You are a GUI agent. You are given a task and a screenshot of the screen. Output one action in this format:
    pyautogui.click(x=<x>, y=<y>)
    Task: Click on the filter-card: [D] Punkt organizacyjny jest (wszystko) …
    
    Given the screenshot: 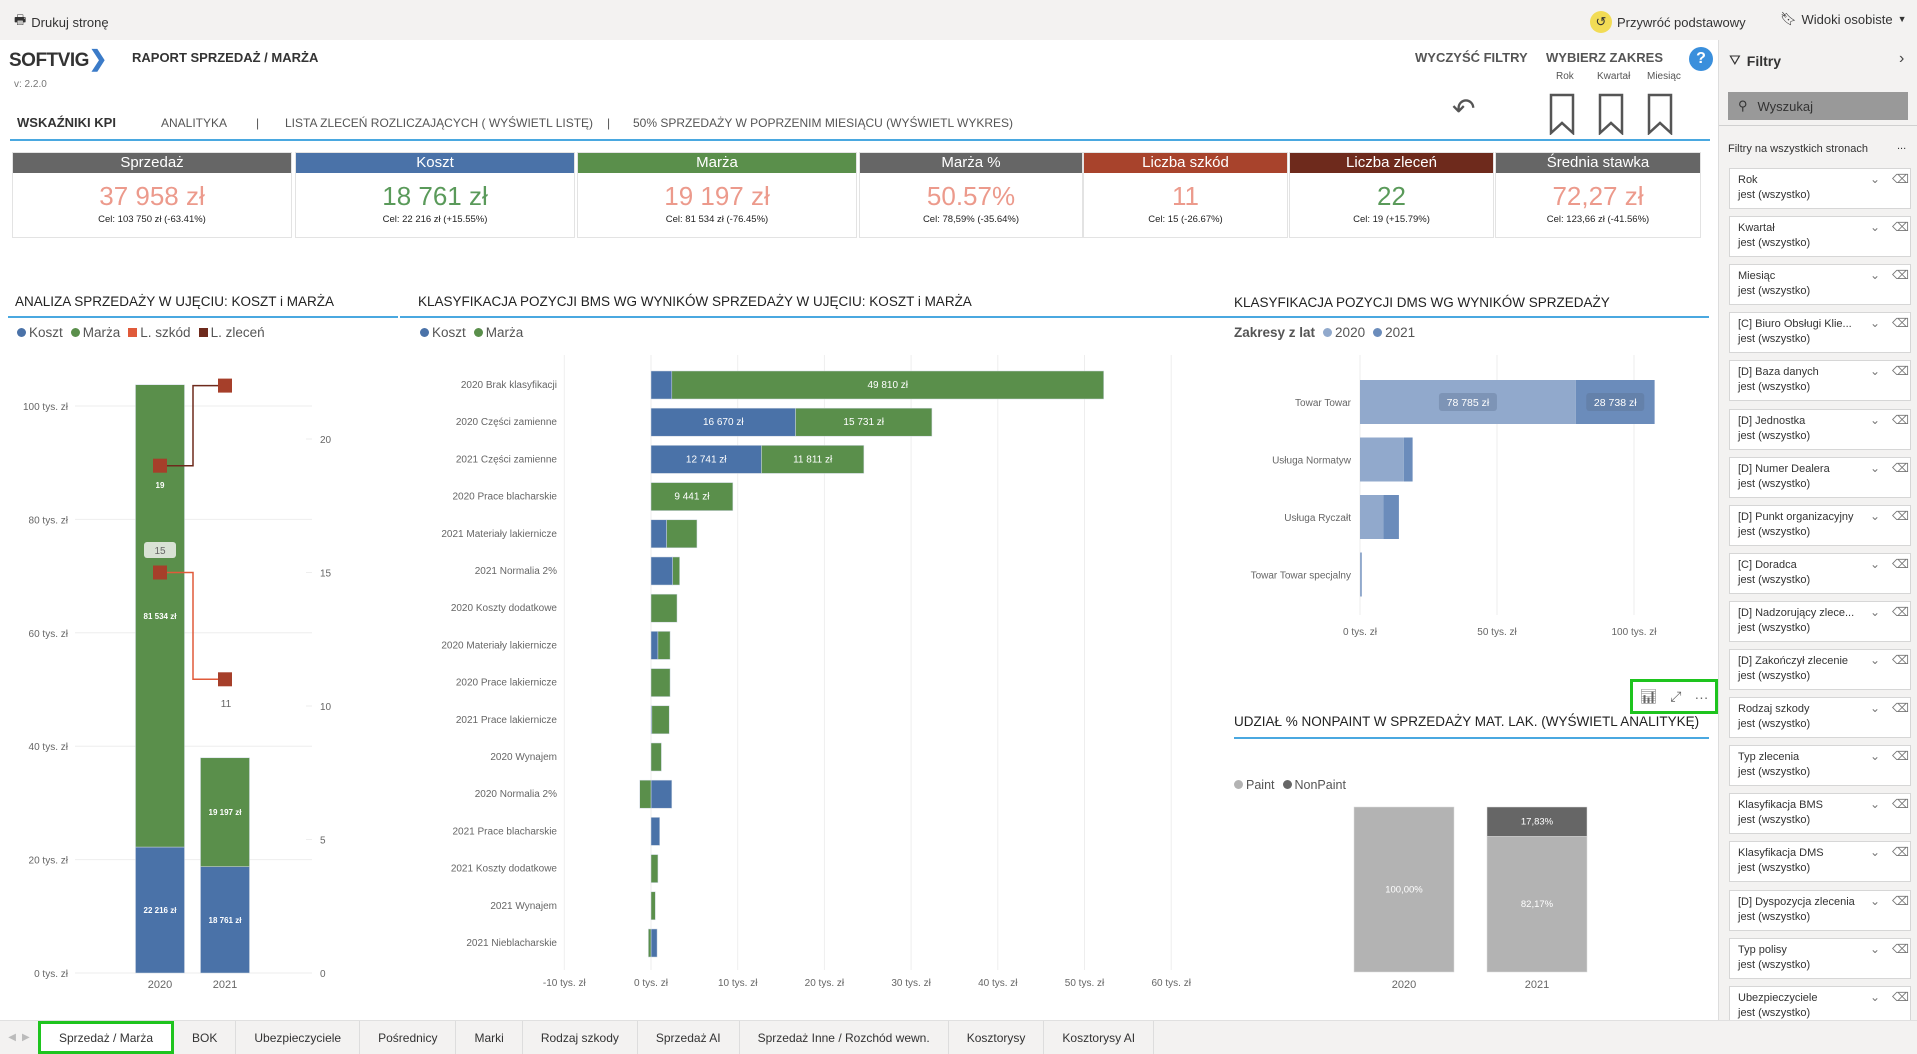 What is the action you would take?
    pyautogui.click(x=1820, y=525)
    